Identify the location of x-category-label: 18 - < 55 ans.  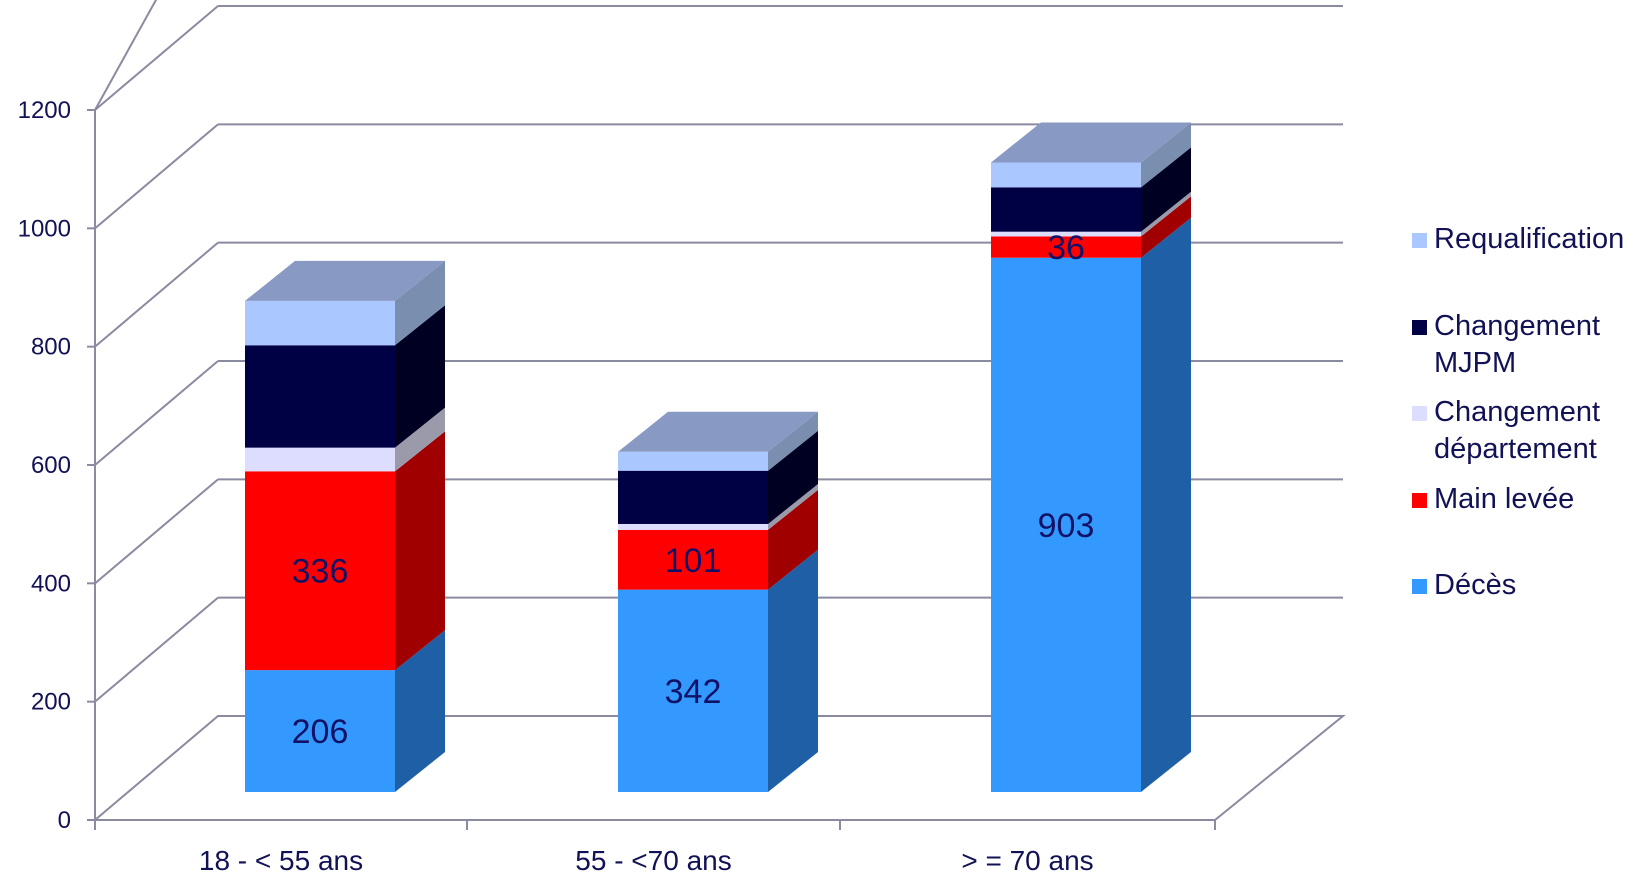
(281, 860).